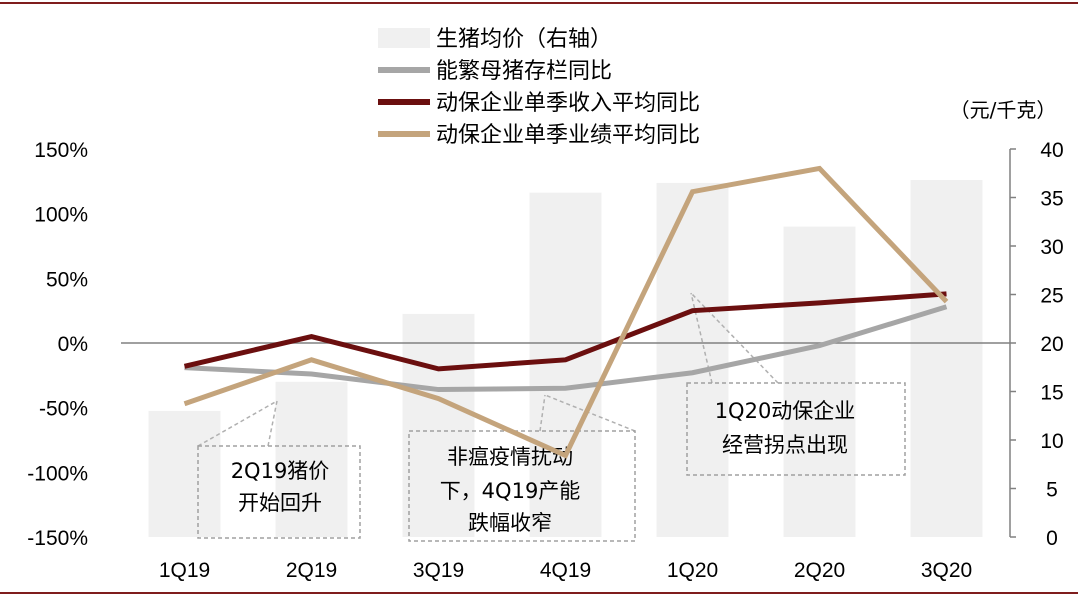 The image size is (1078, 598). I want to click on ann-1q20-box, so click(796, 429).